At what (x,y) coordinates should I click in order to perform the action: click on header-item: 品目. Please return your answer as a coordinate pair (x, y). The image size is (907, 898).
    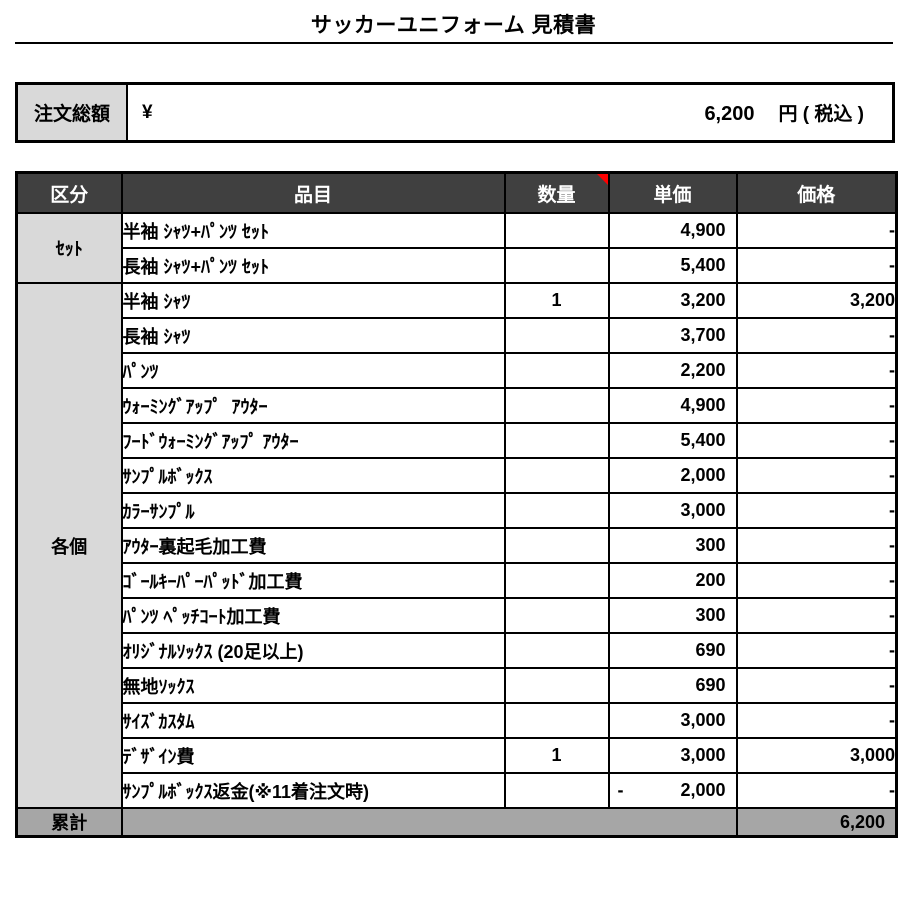
    Looking at the image, I should click on (313, 192).